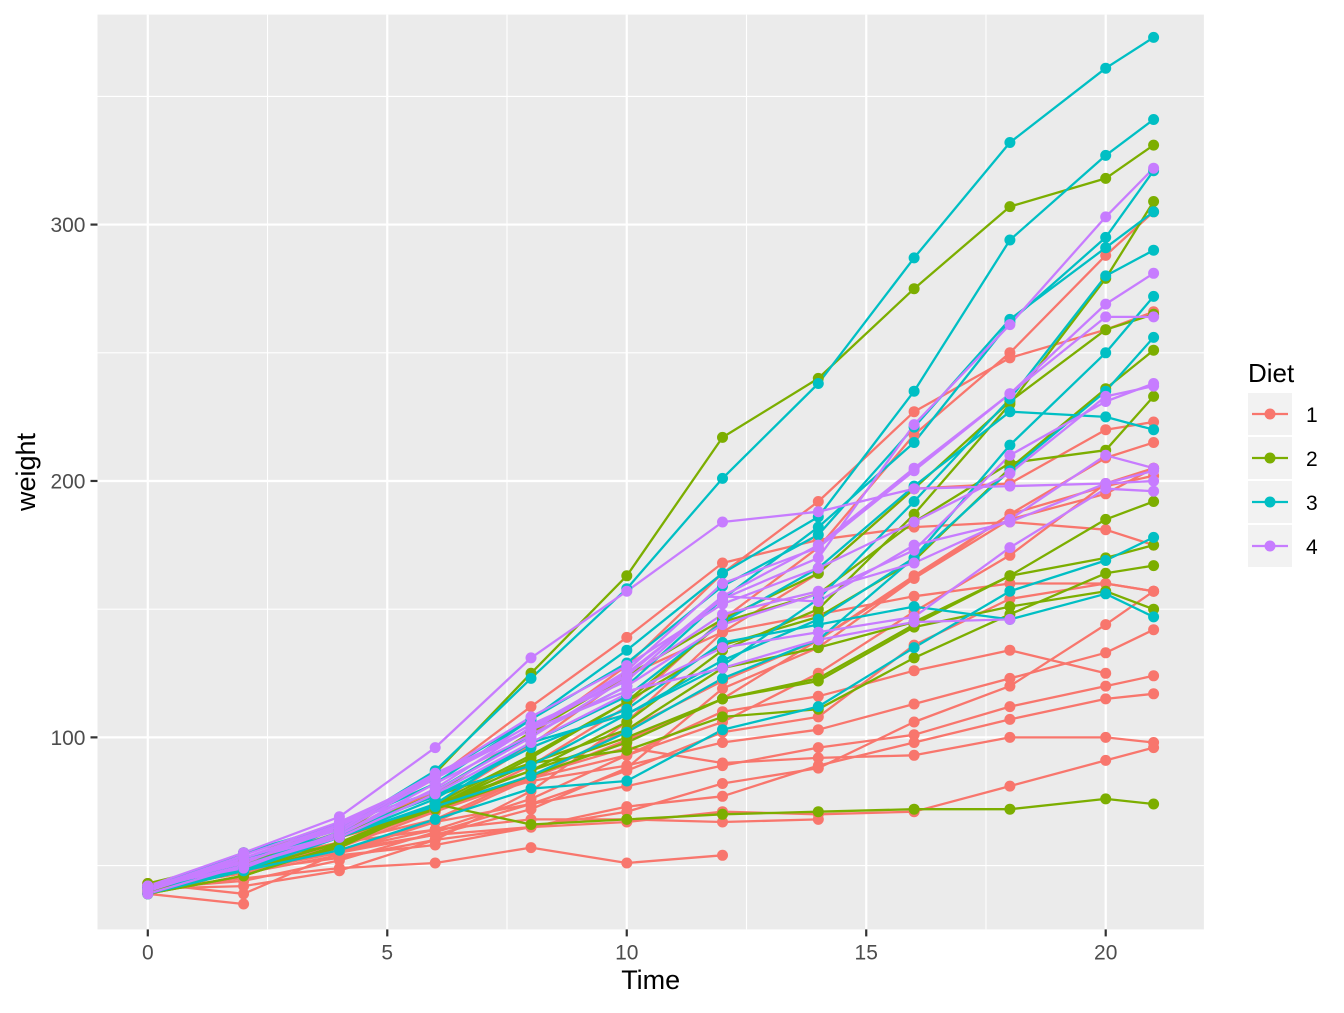 This screenshot has height=1013, width=1344. I want to click on x-tick-labels: 0 5 10 15 20, so click(629, 952).